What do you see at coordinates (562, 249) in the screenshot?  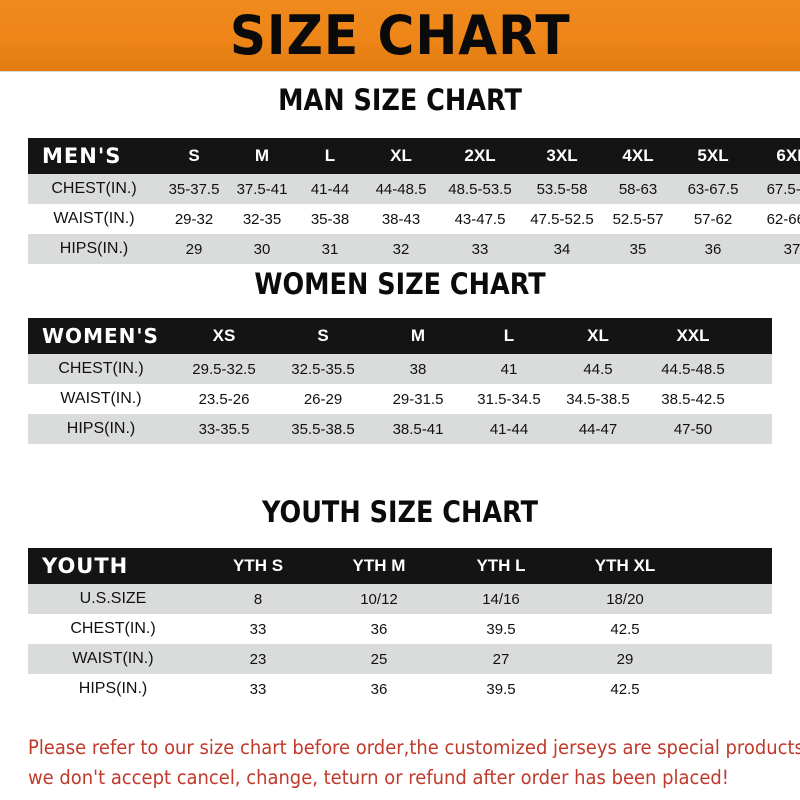 I see `men-cell: 34` at bounding box center [562, 249].